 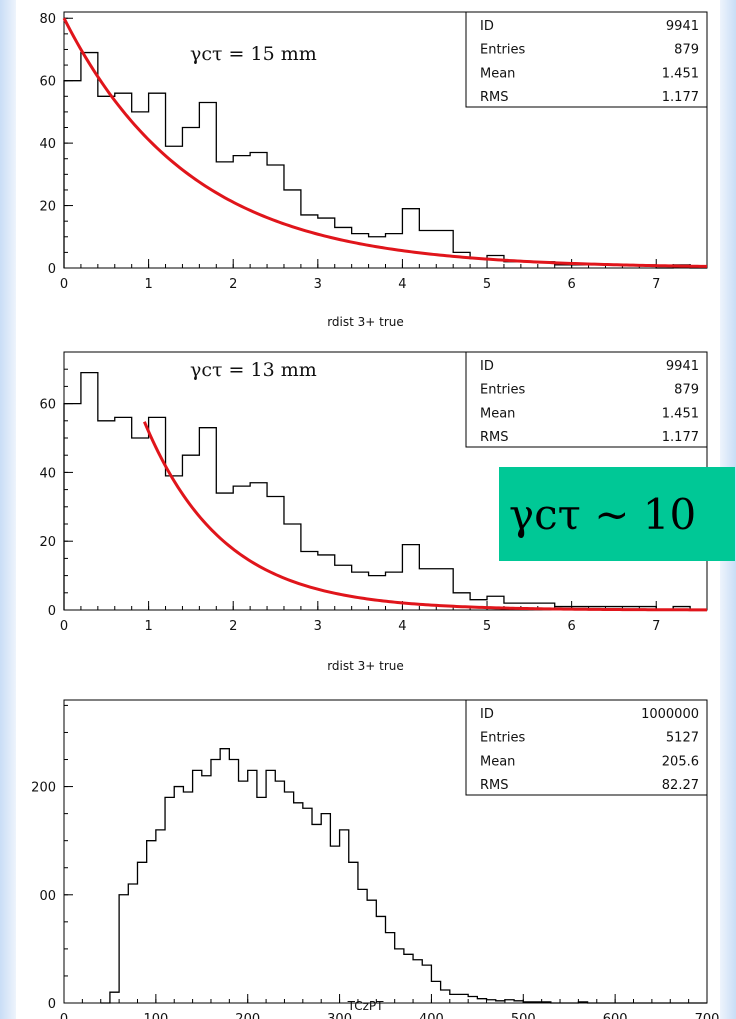 I want to click on x-tick-label: 100, so click(x=155, y=1015).